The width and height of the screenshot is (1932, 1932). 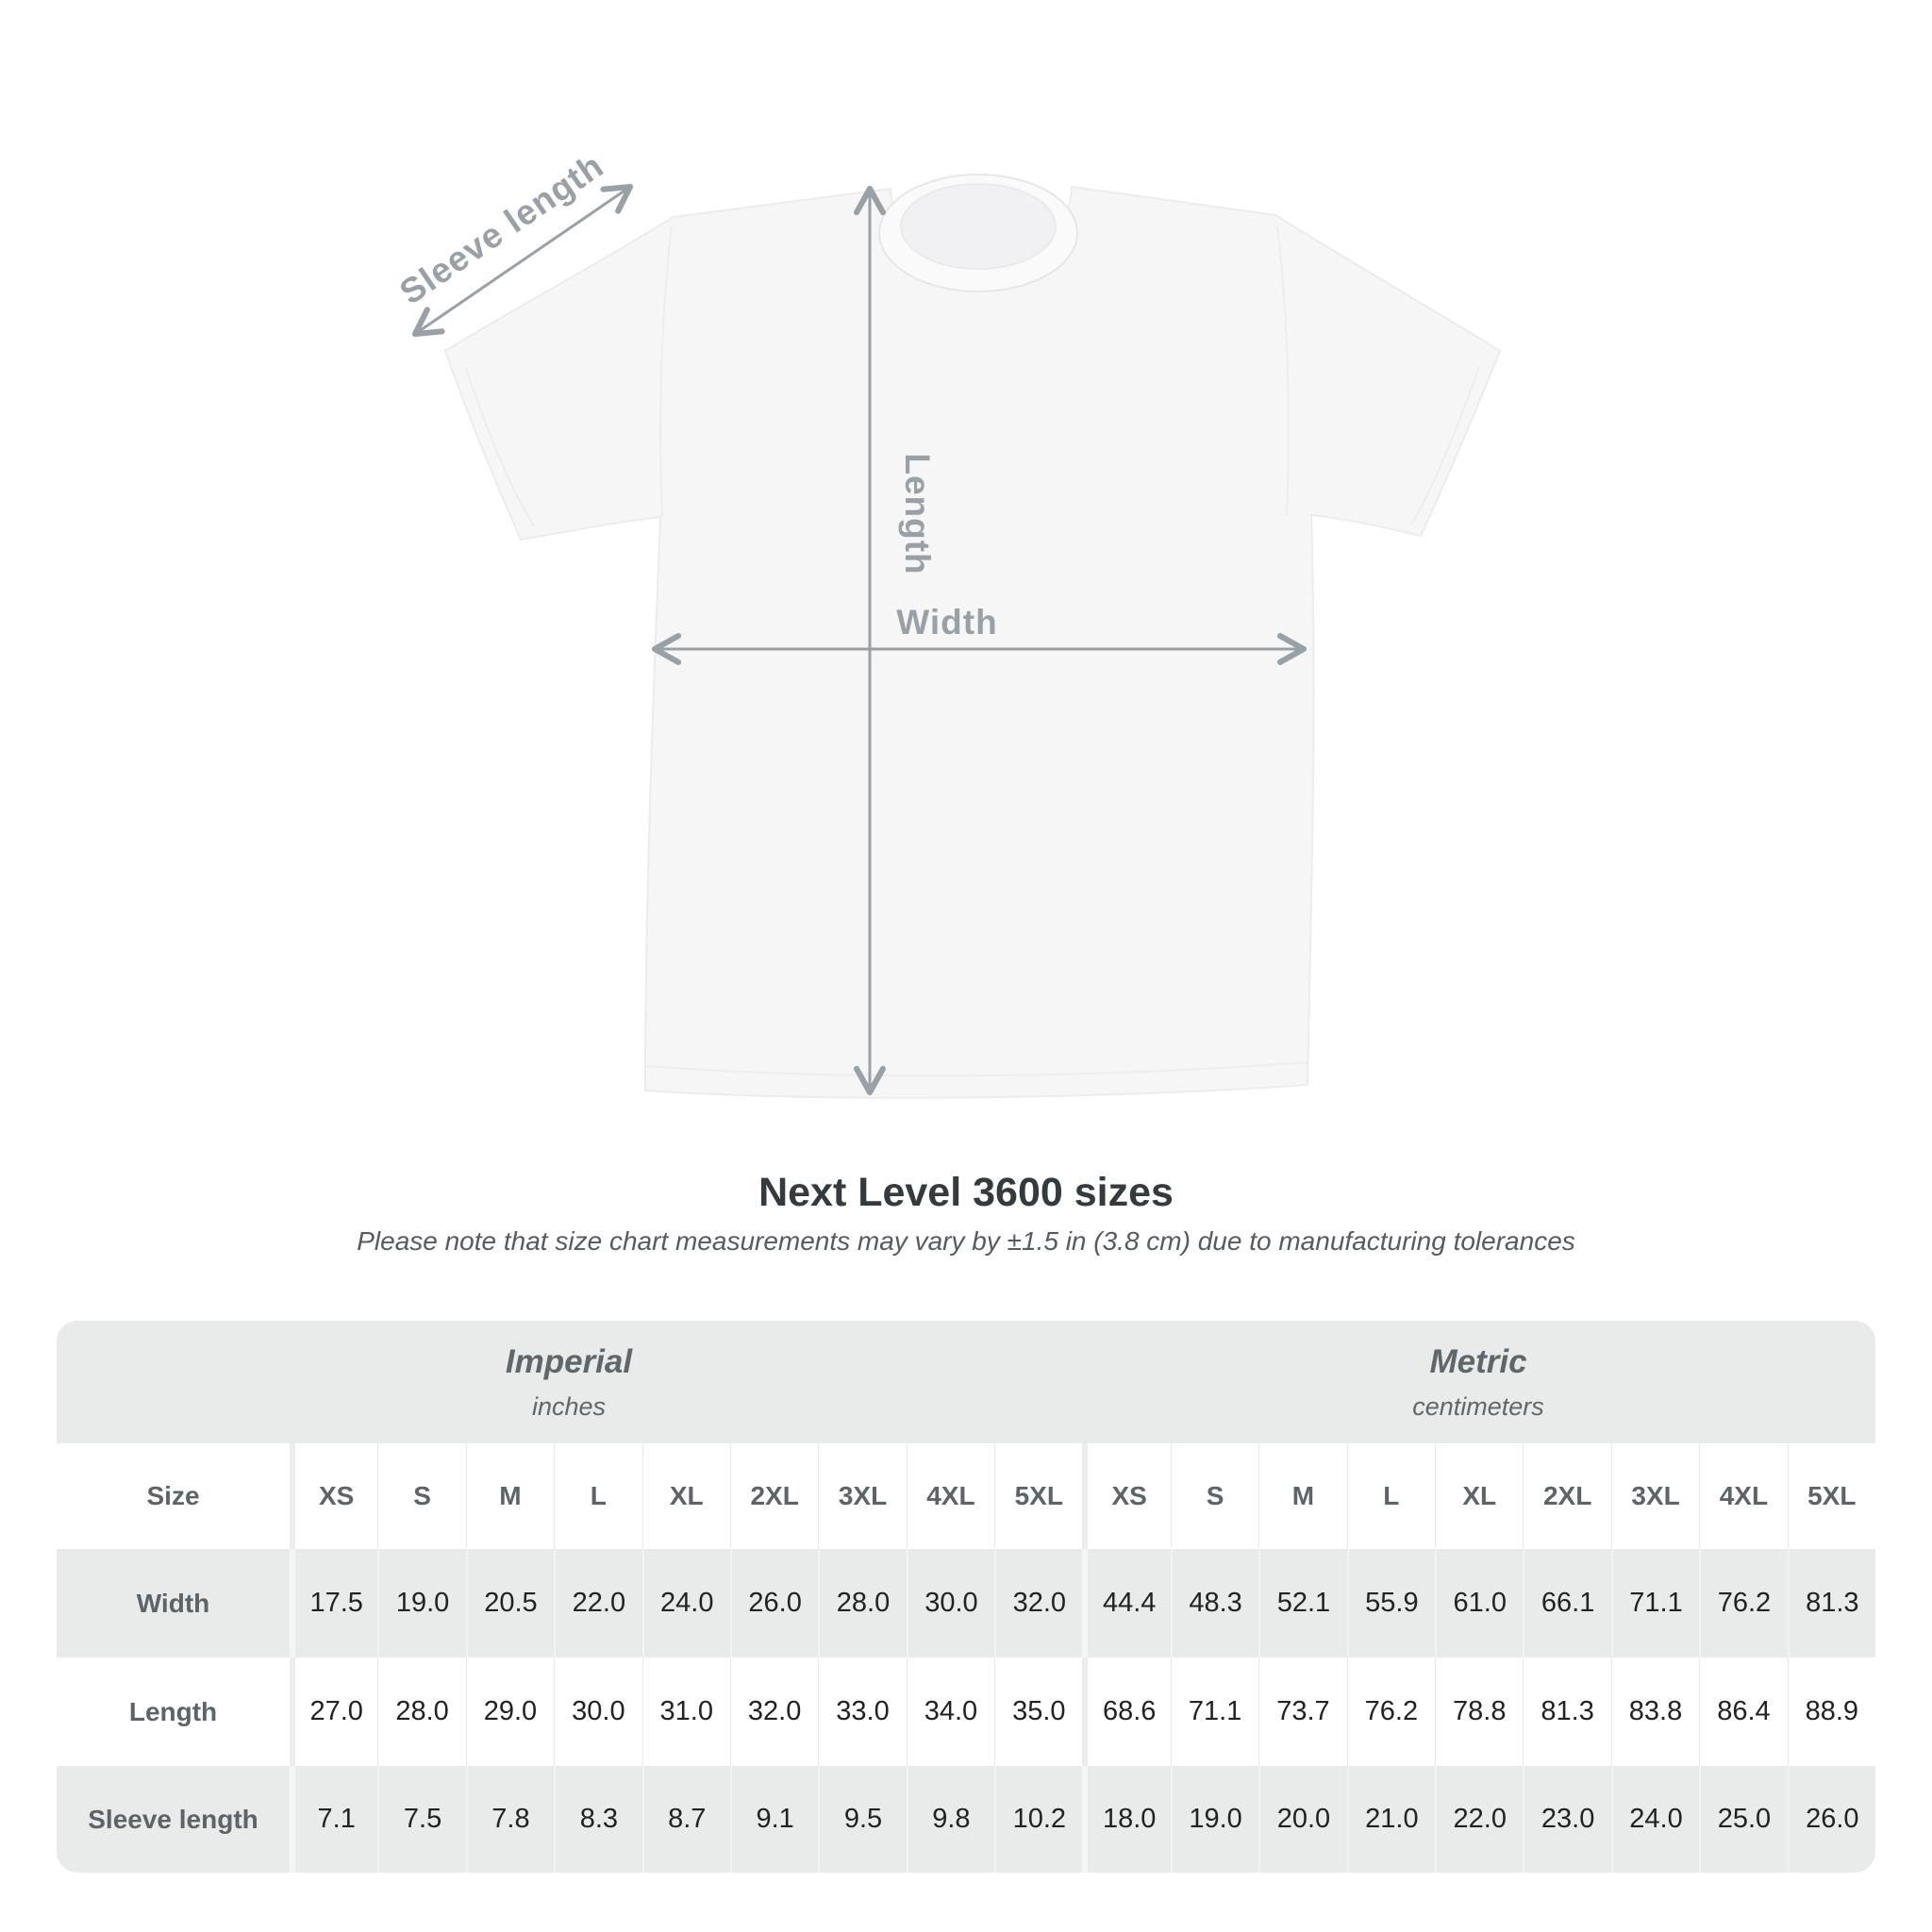 What do you see at coordinates (686, 1819) in the screenshot?
I see `value-cell: 8.7` at bounding box center [686, 1819].